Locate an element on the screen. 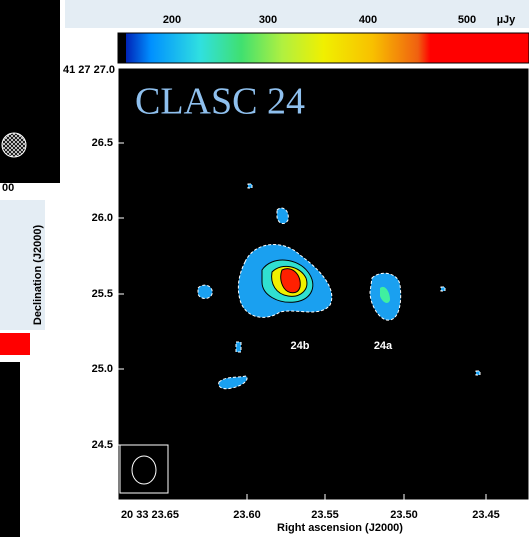 The width and height of the screenshot is (529, 537). beam is located at coordinates (144, 470).